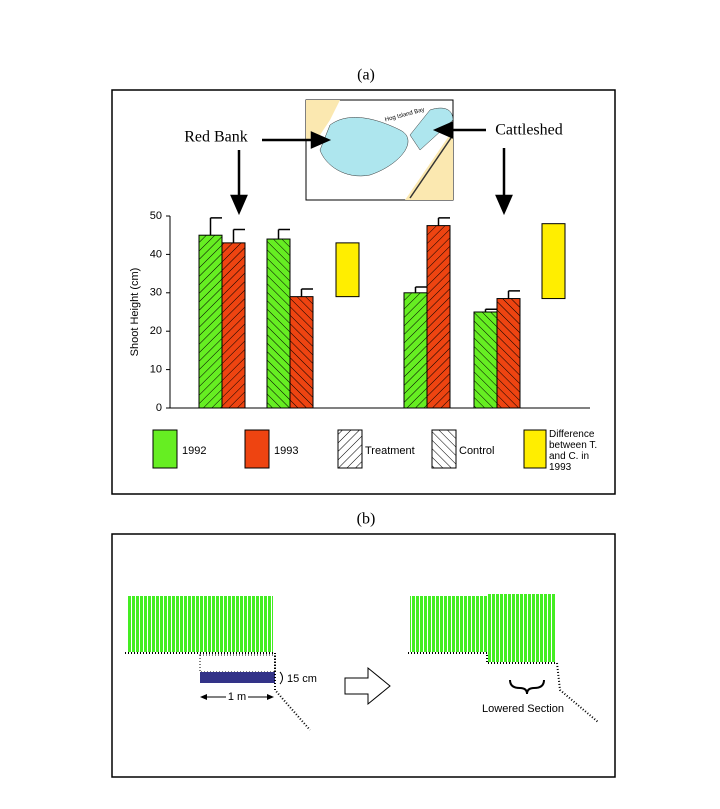 The image size is (720, 809). I want to click on panel-label: (a), so click(366, 75).